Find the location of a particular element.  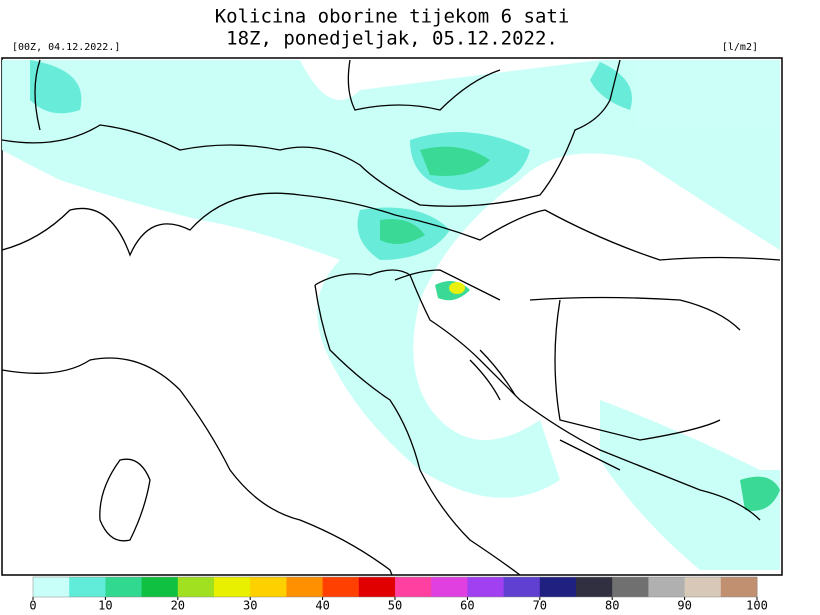

unit-label: [l/m2] is located at coordinates (740, 47).